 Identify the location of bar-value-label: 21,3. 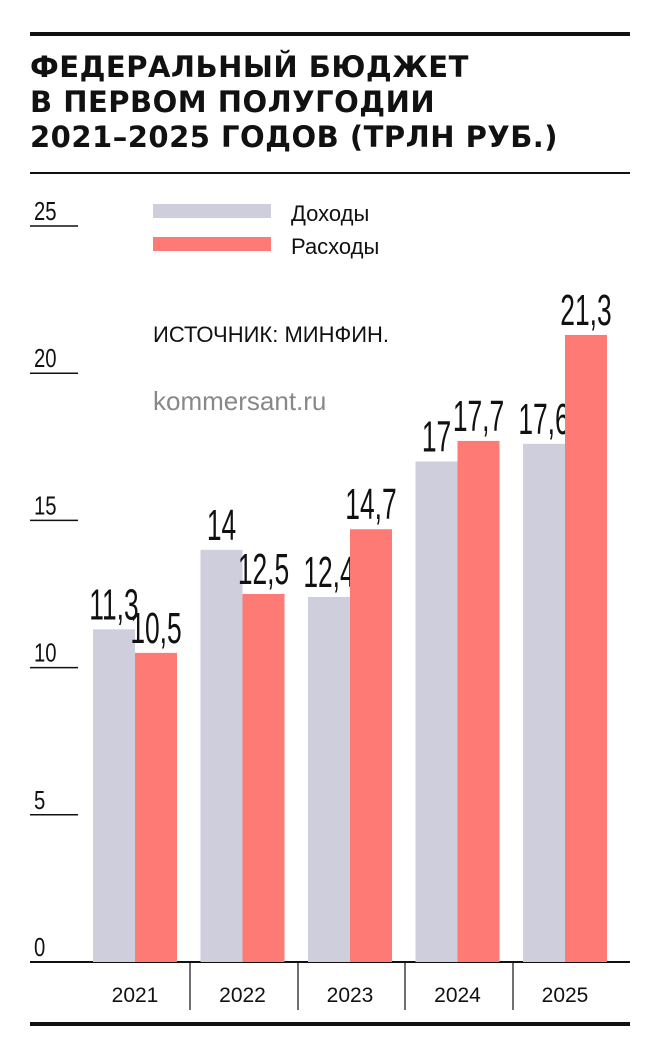
(585, 310).